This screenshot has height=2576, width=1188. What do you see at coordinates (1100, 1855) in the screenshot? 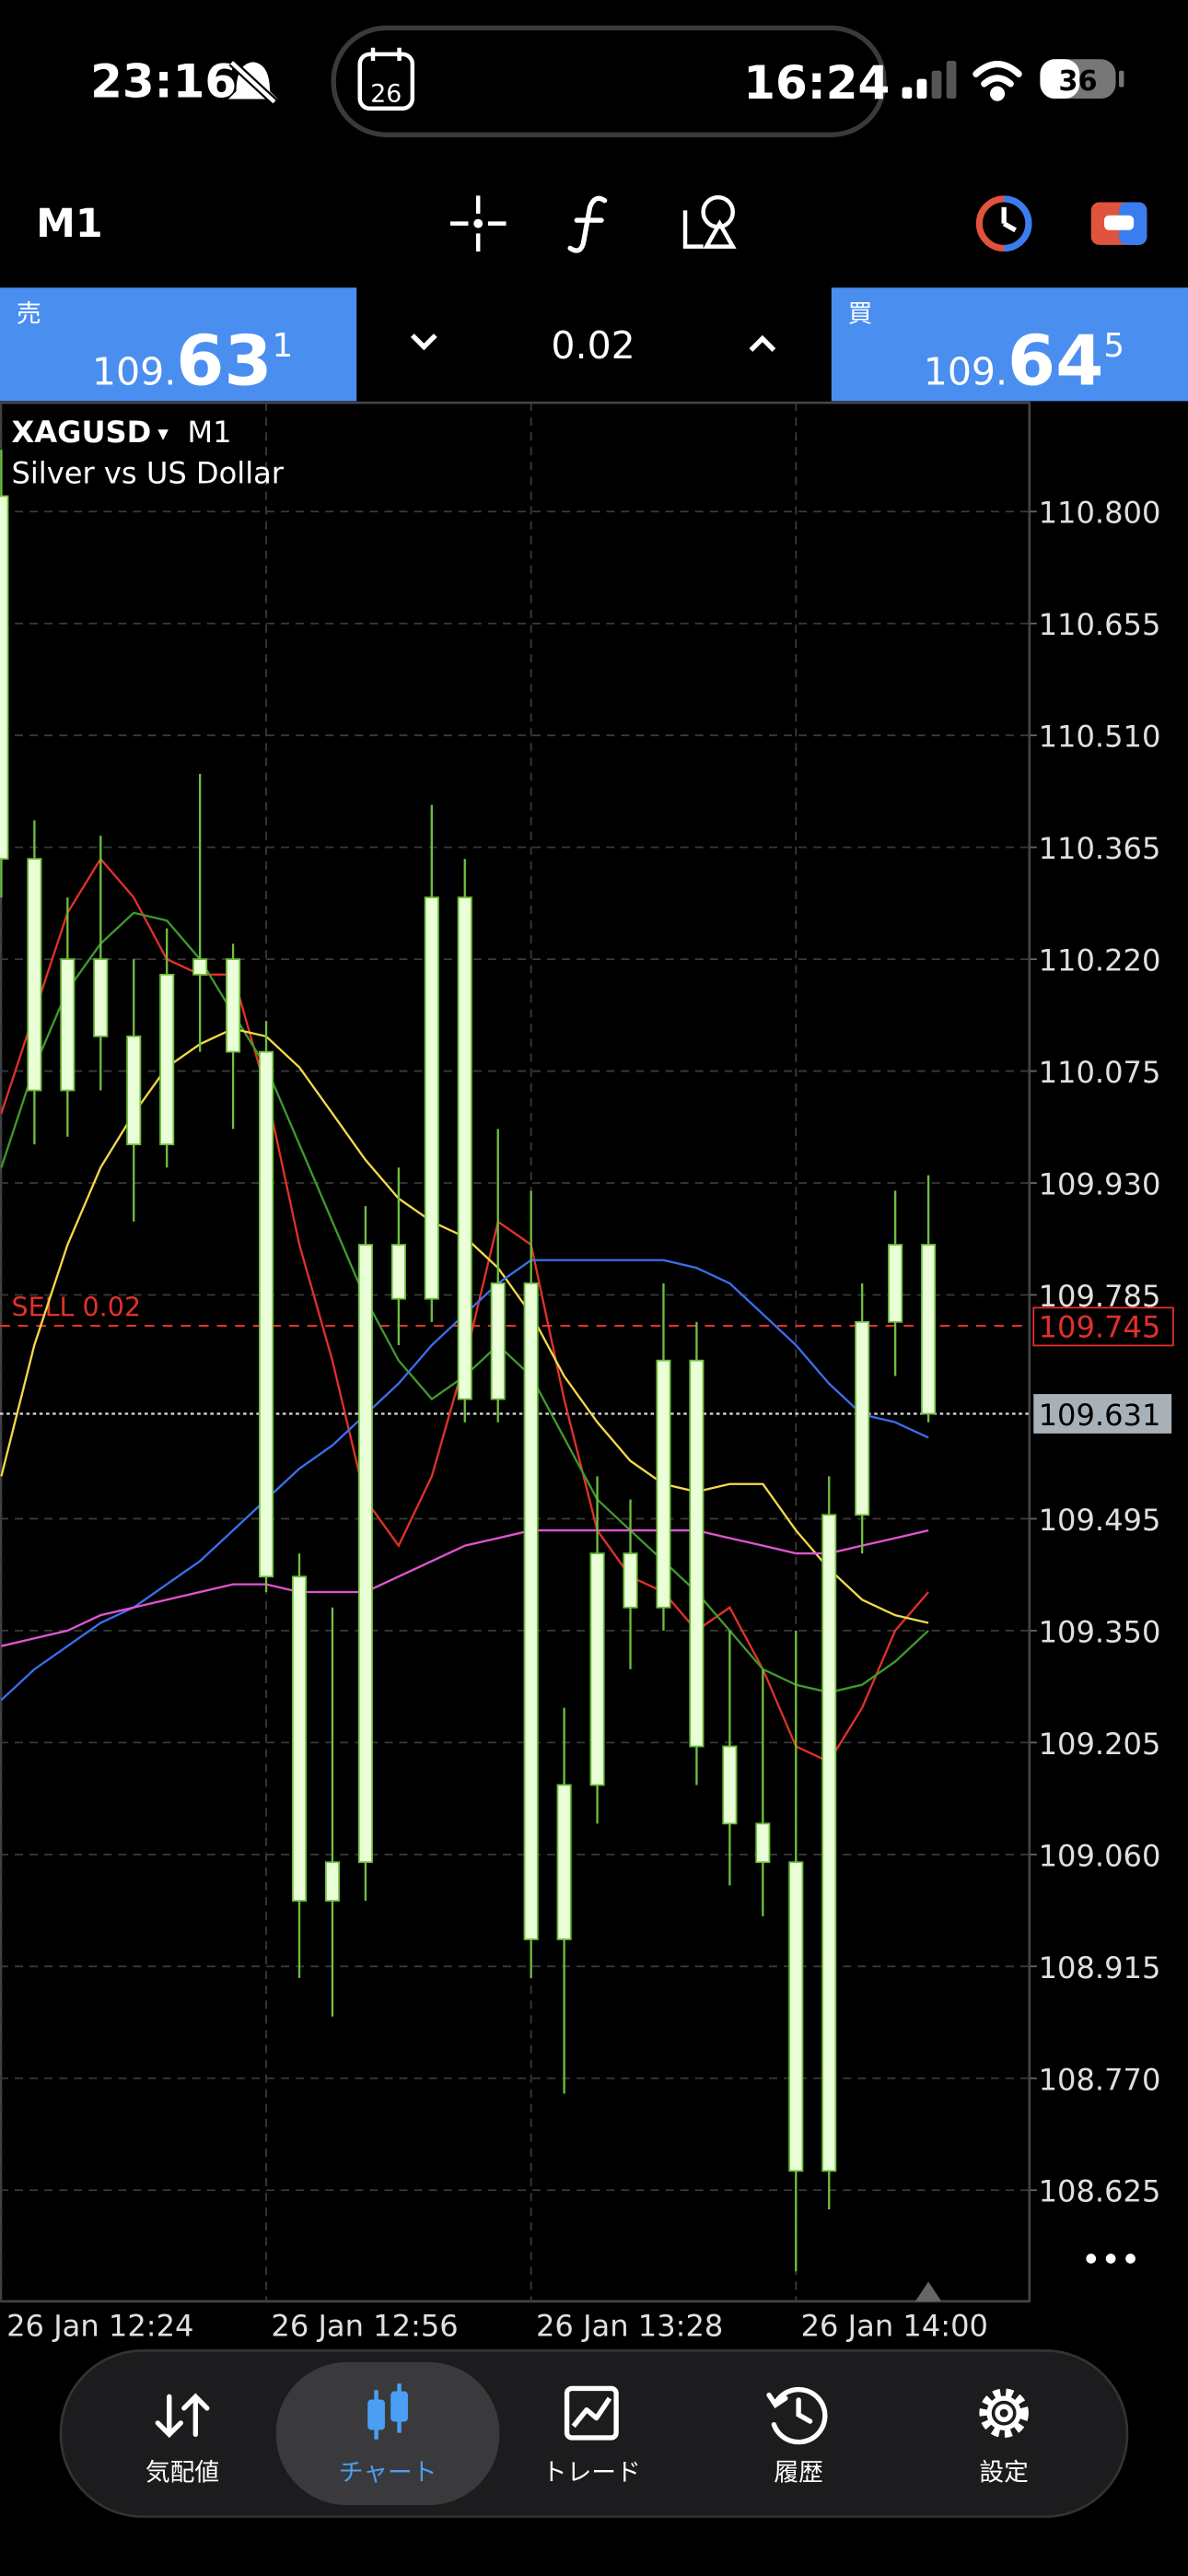
I see `y-tick-label: 109.060` at bounding box center [1100, 1855].